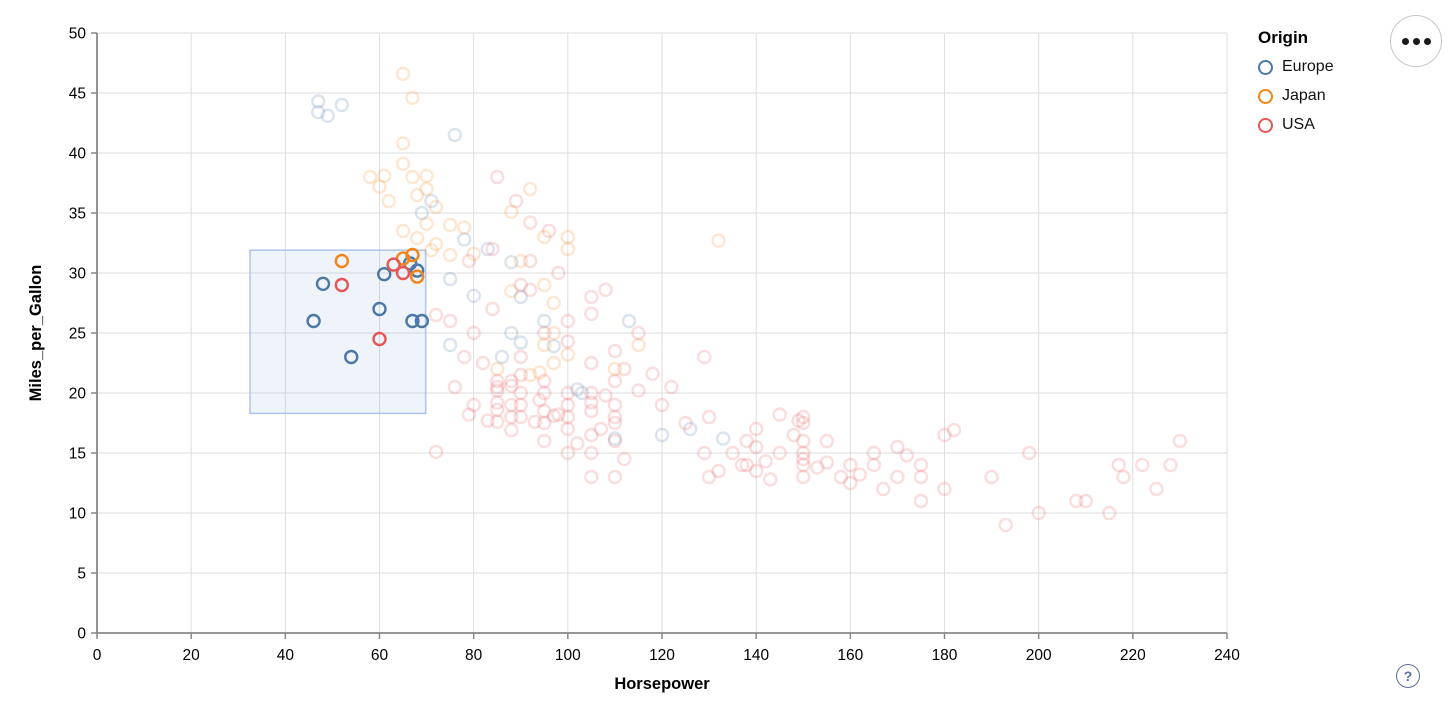 Image resolution: width=1454 pixels, height=712 pixels. Describe the element at coordinates (1408, 676) in the screenshot. I see `help-button: ?` at that location.